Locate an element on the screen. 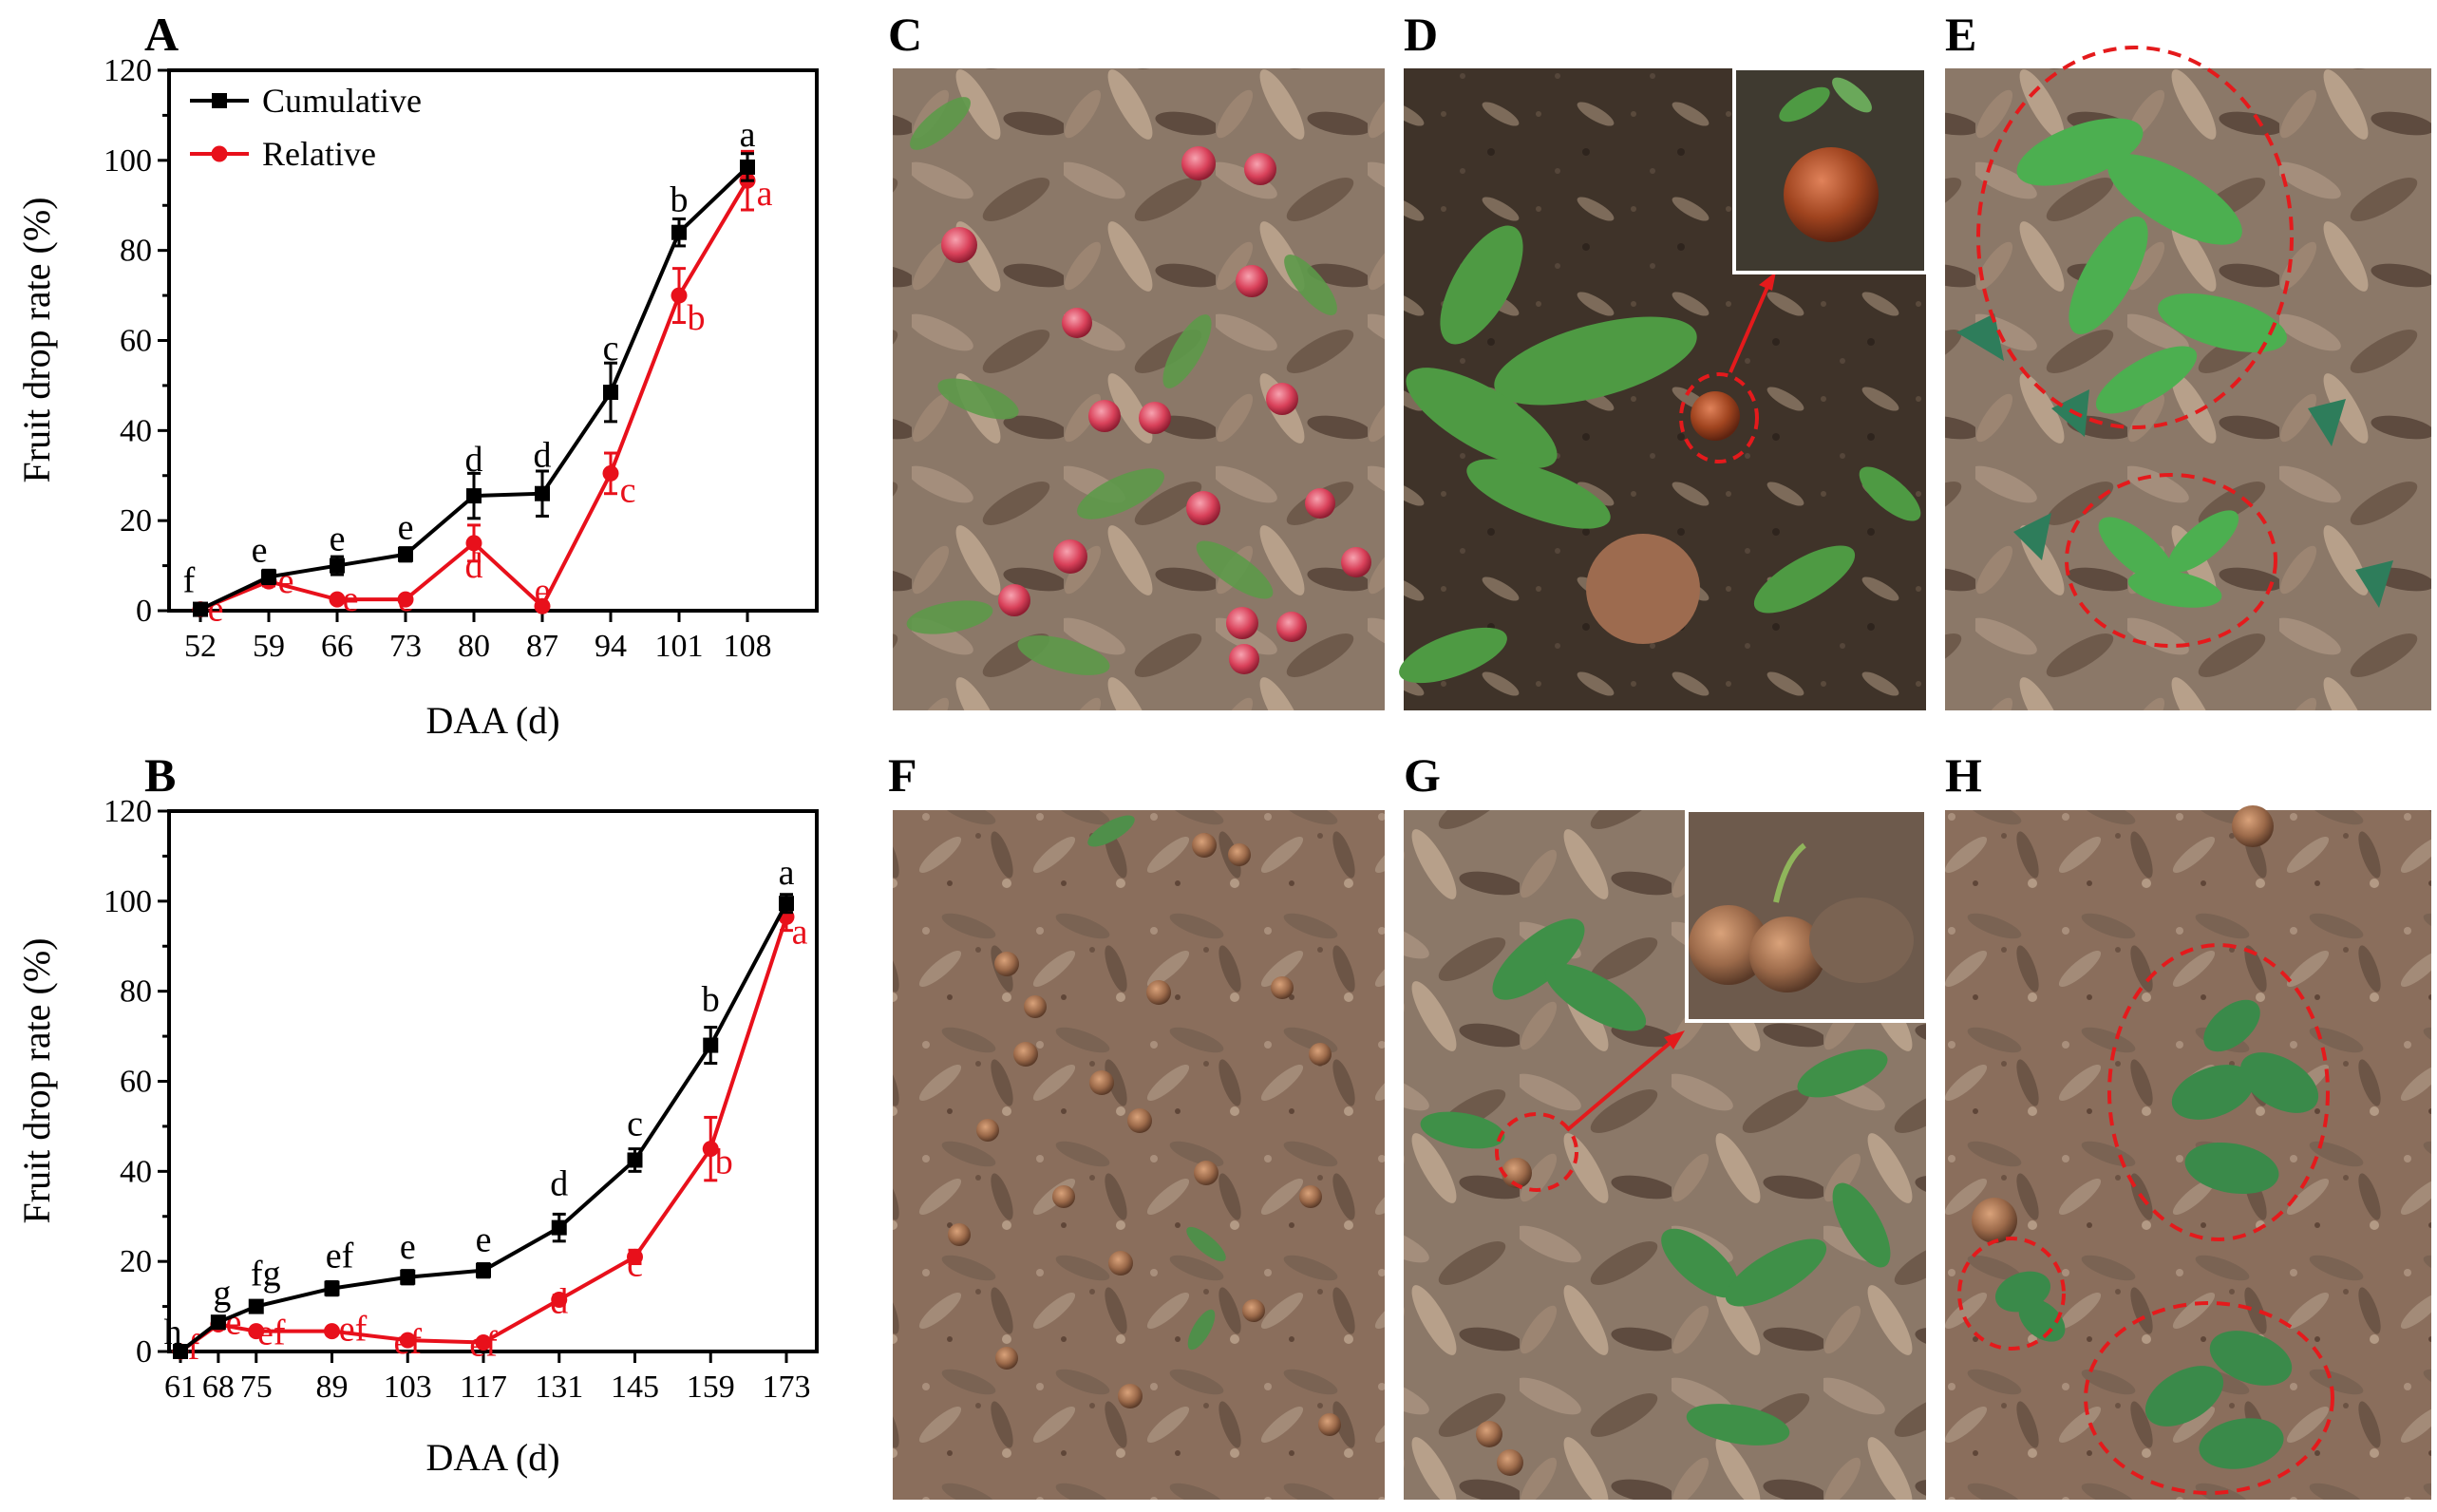 Image resolution: width=2437 pixels, height=1512 pixels. germinating-fruit is located at coordinates (1715, 416).